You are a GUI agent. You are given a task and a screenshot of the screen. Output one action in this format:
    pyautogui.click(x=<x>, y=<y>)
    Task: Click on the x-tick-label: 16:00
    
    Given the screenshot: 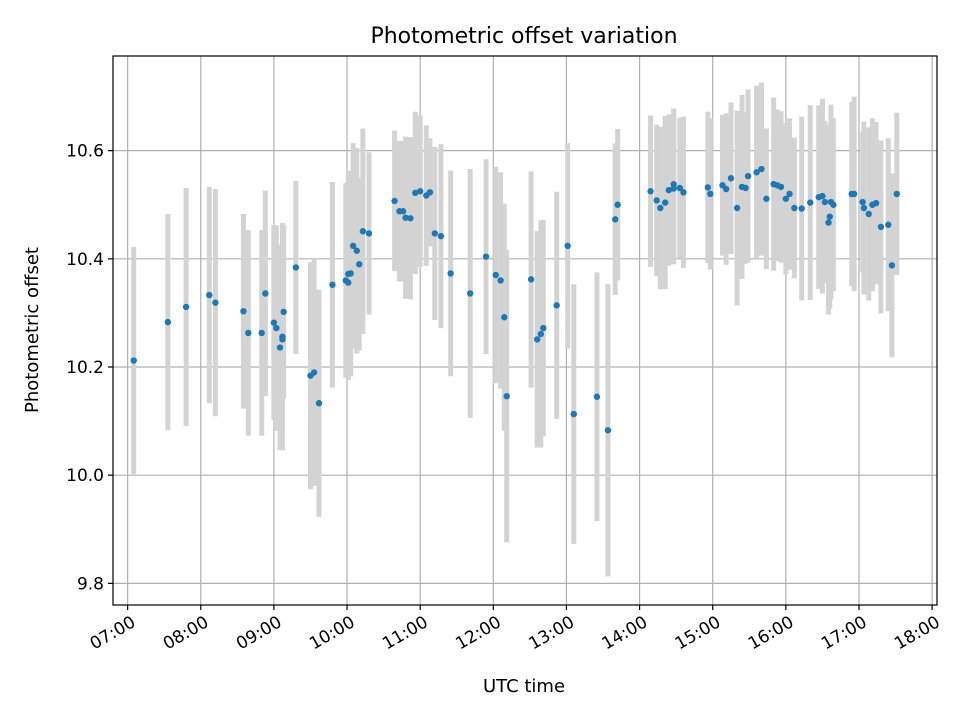 What is the action you would take?
    pyautogui.click(x=771, y=633)
    